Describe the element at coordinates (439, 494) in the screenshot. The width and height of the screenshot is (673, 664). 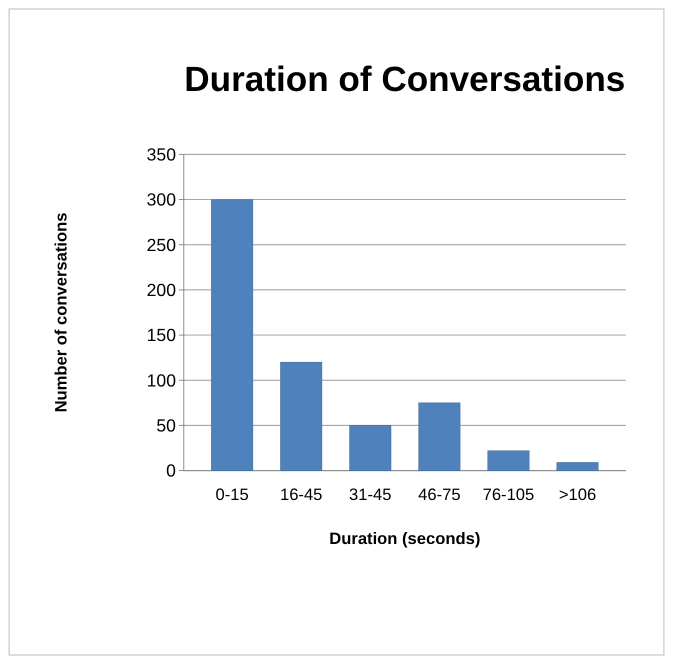
I see `x-tick-label: 46-75` at that location.